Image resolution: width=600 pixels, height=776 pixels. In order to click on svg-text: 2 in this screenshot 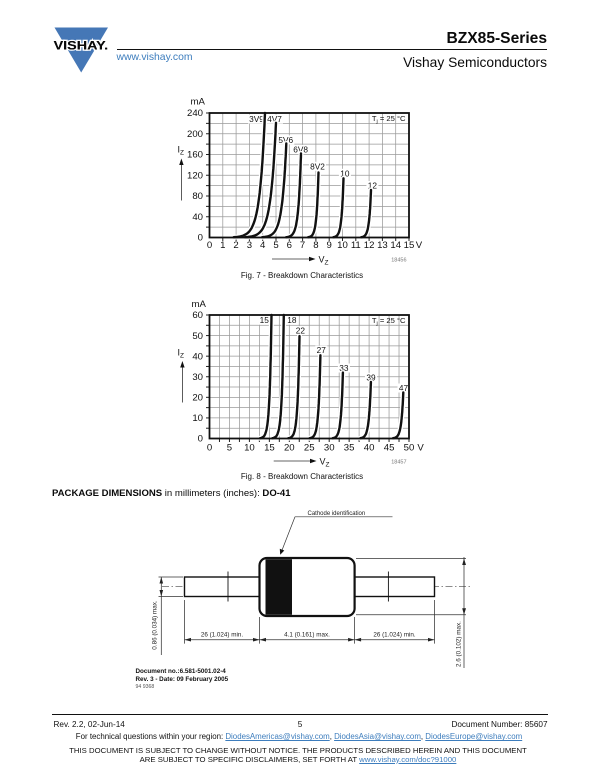, I will do `click(235, 245)`.